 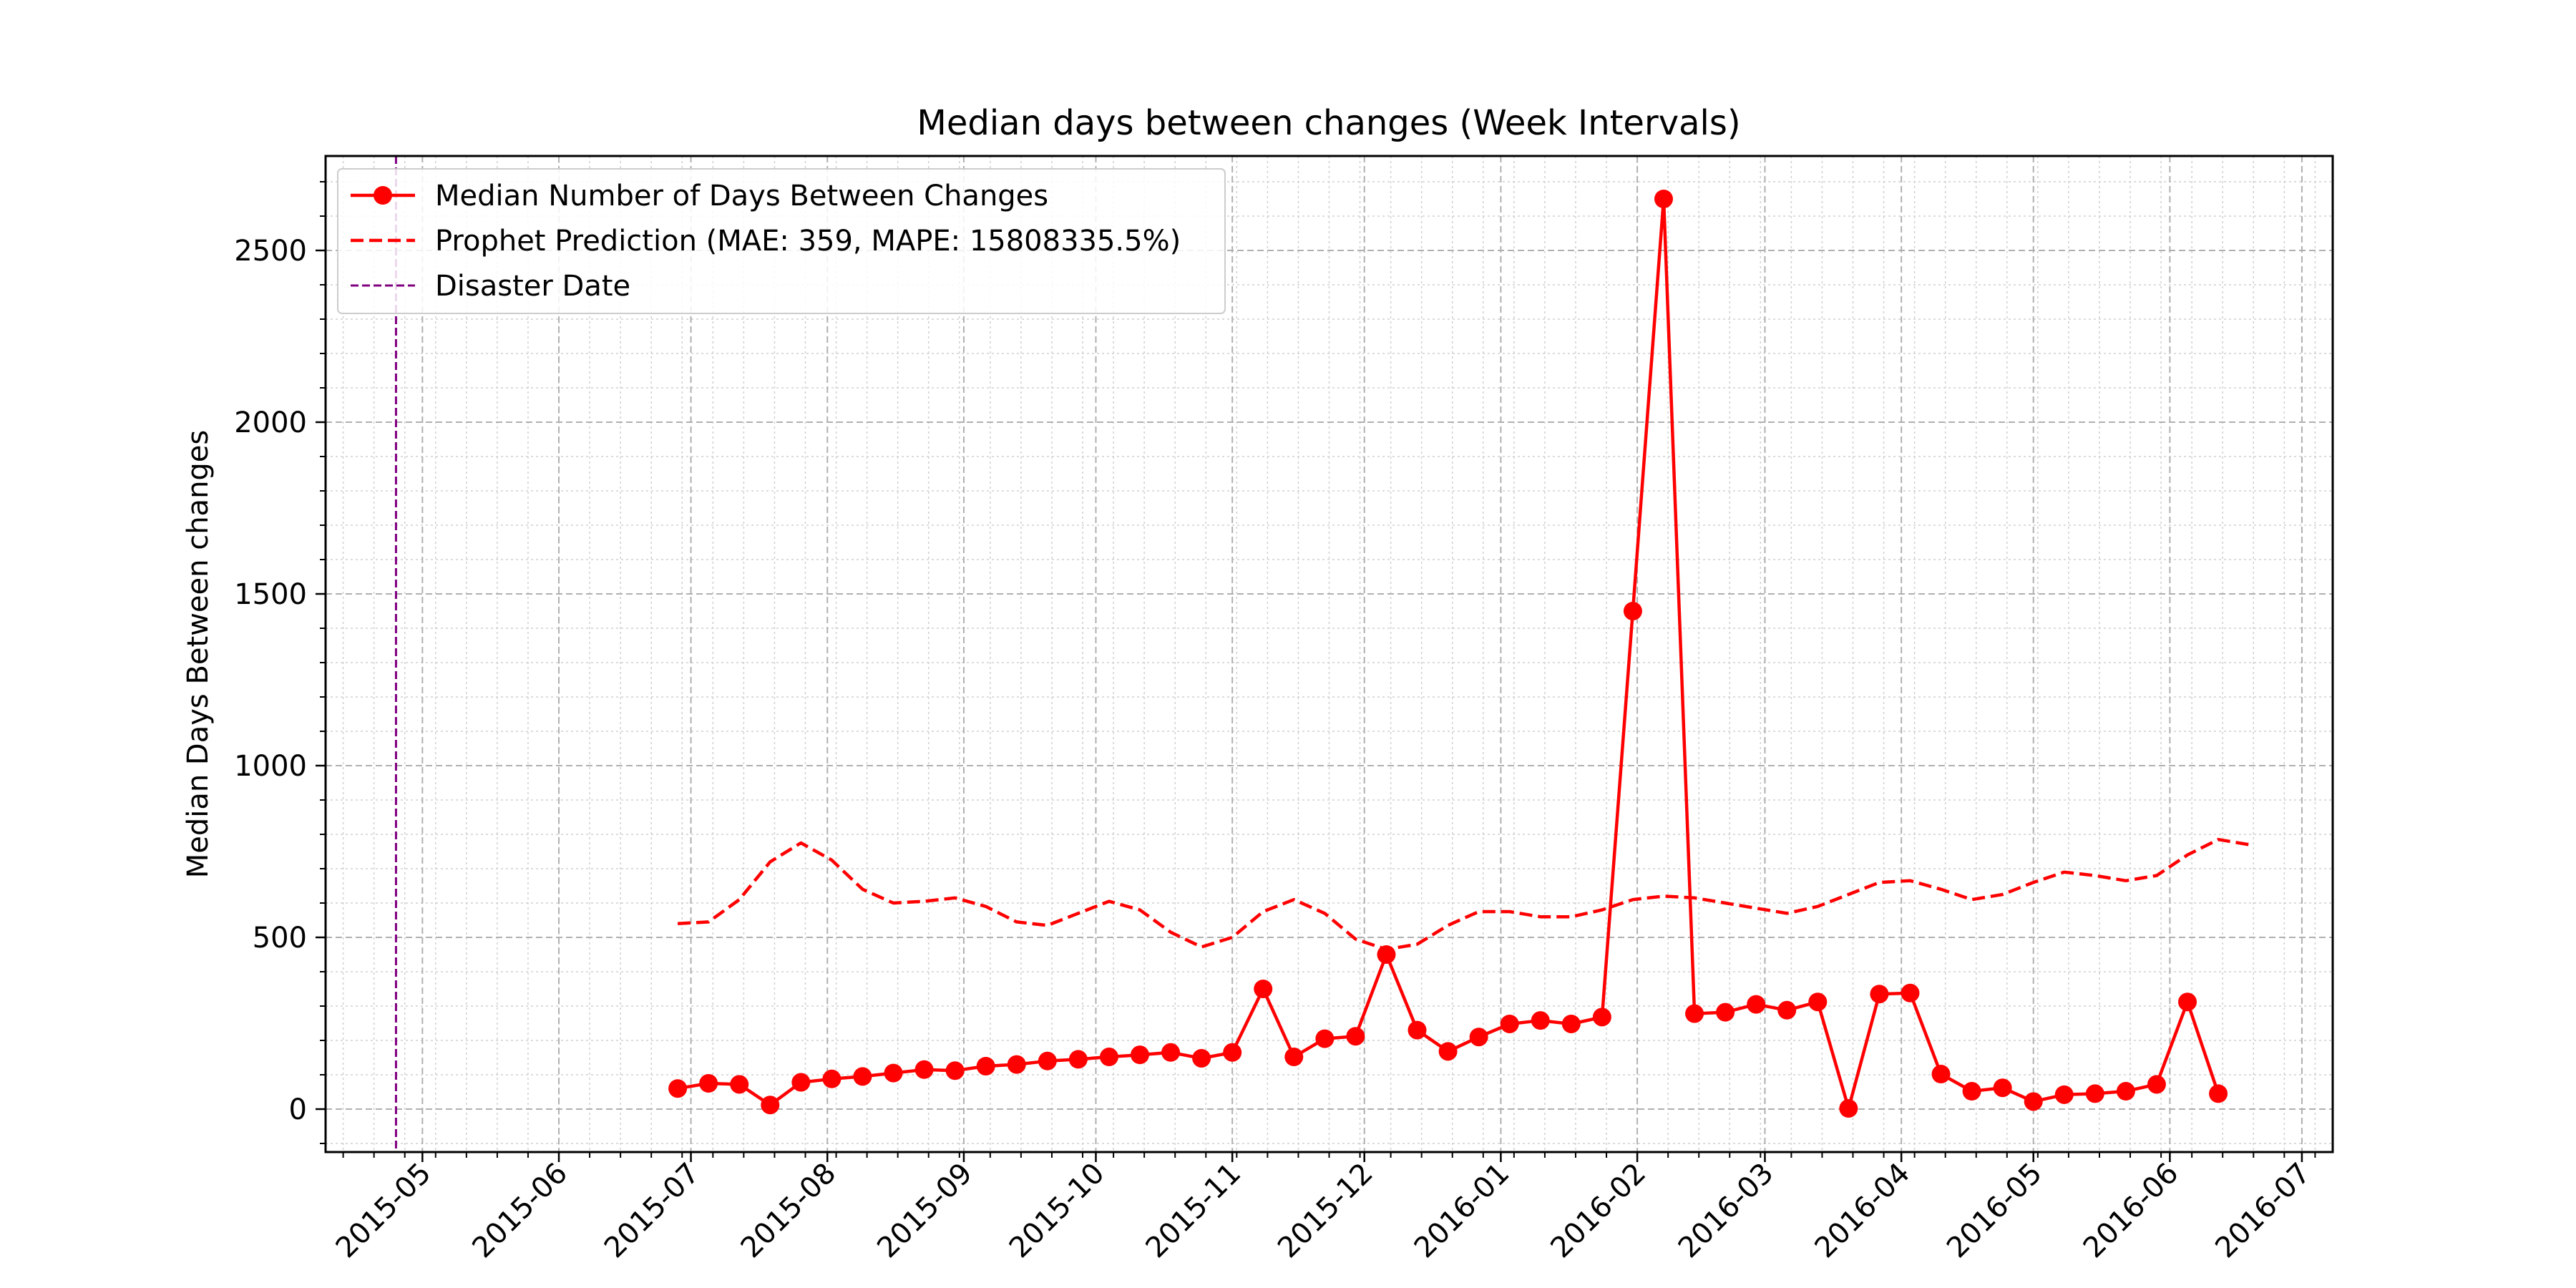 I want to click on legend-label-disaster: Disaster Date, so click(x=532, y=286).